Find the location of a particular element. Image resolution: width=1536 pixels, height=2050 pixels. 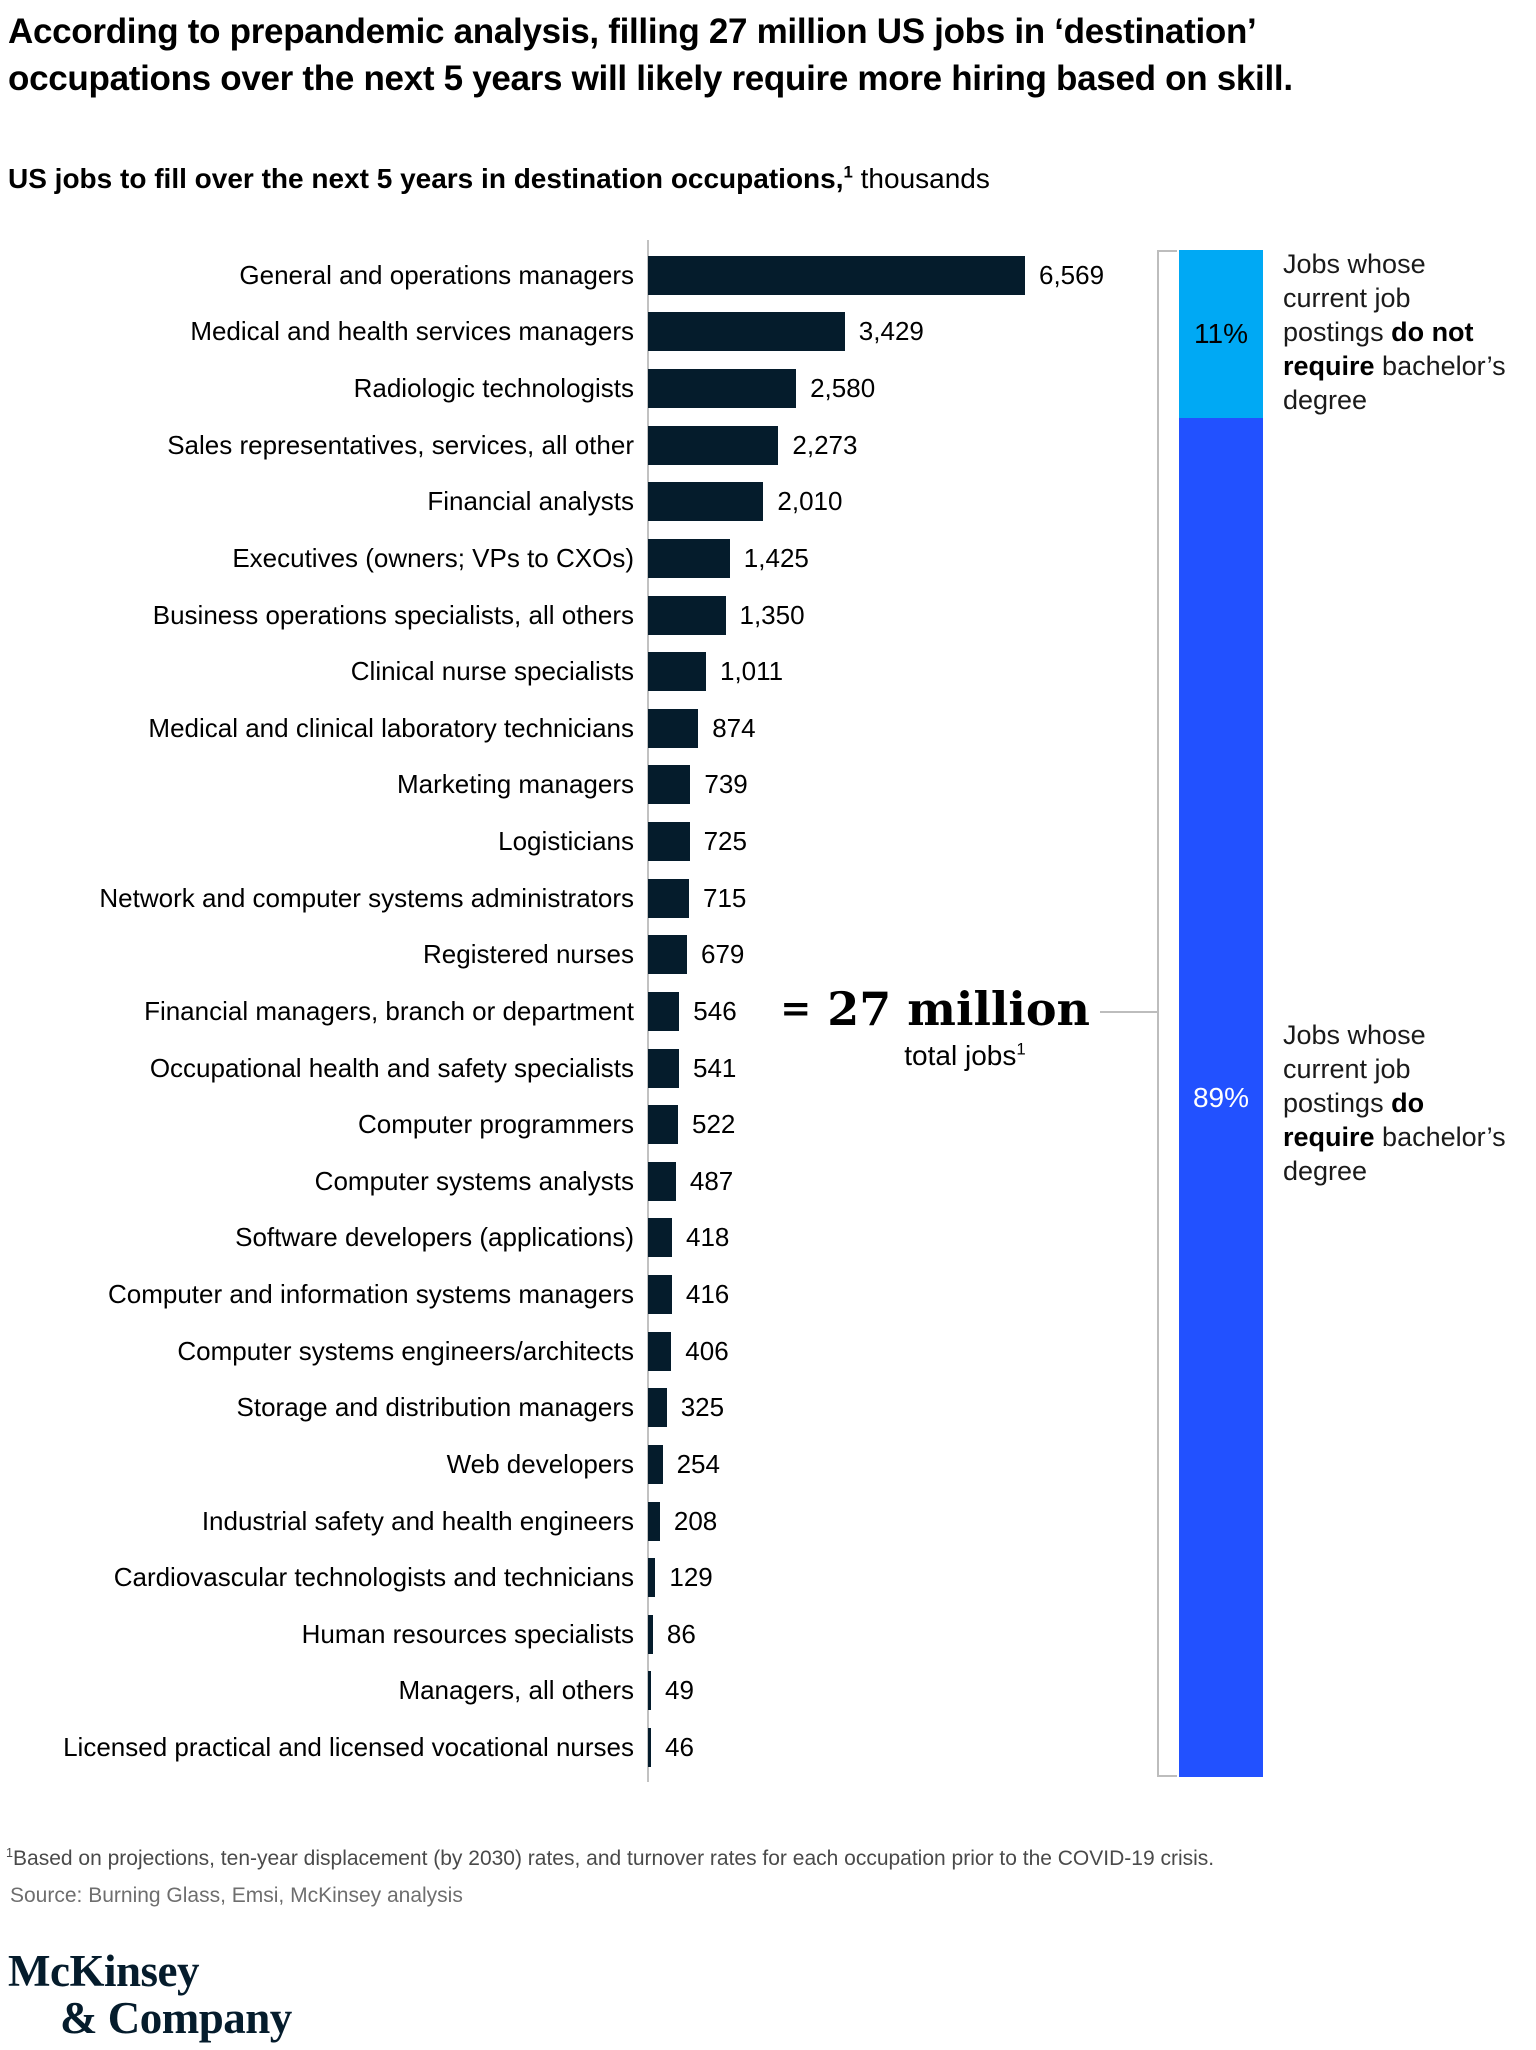

total-bracket is located at coordinates (1167, 1013).